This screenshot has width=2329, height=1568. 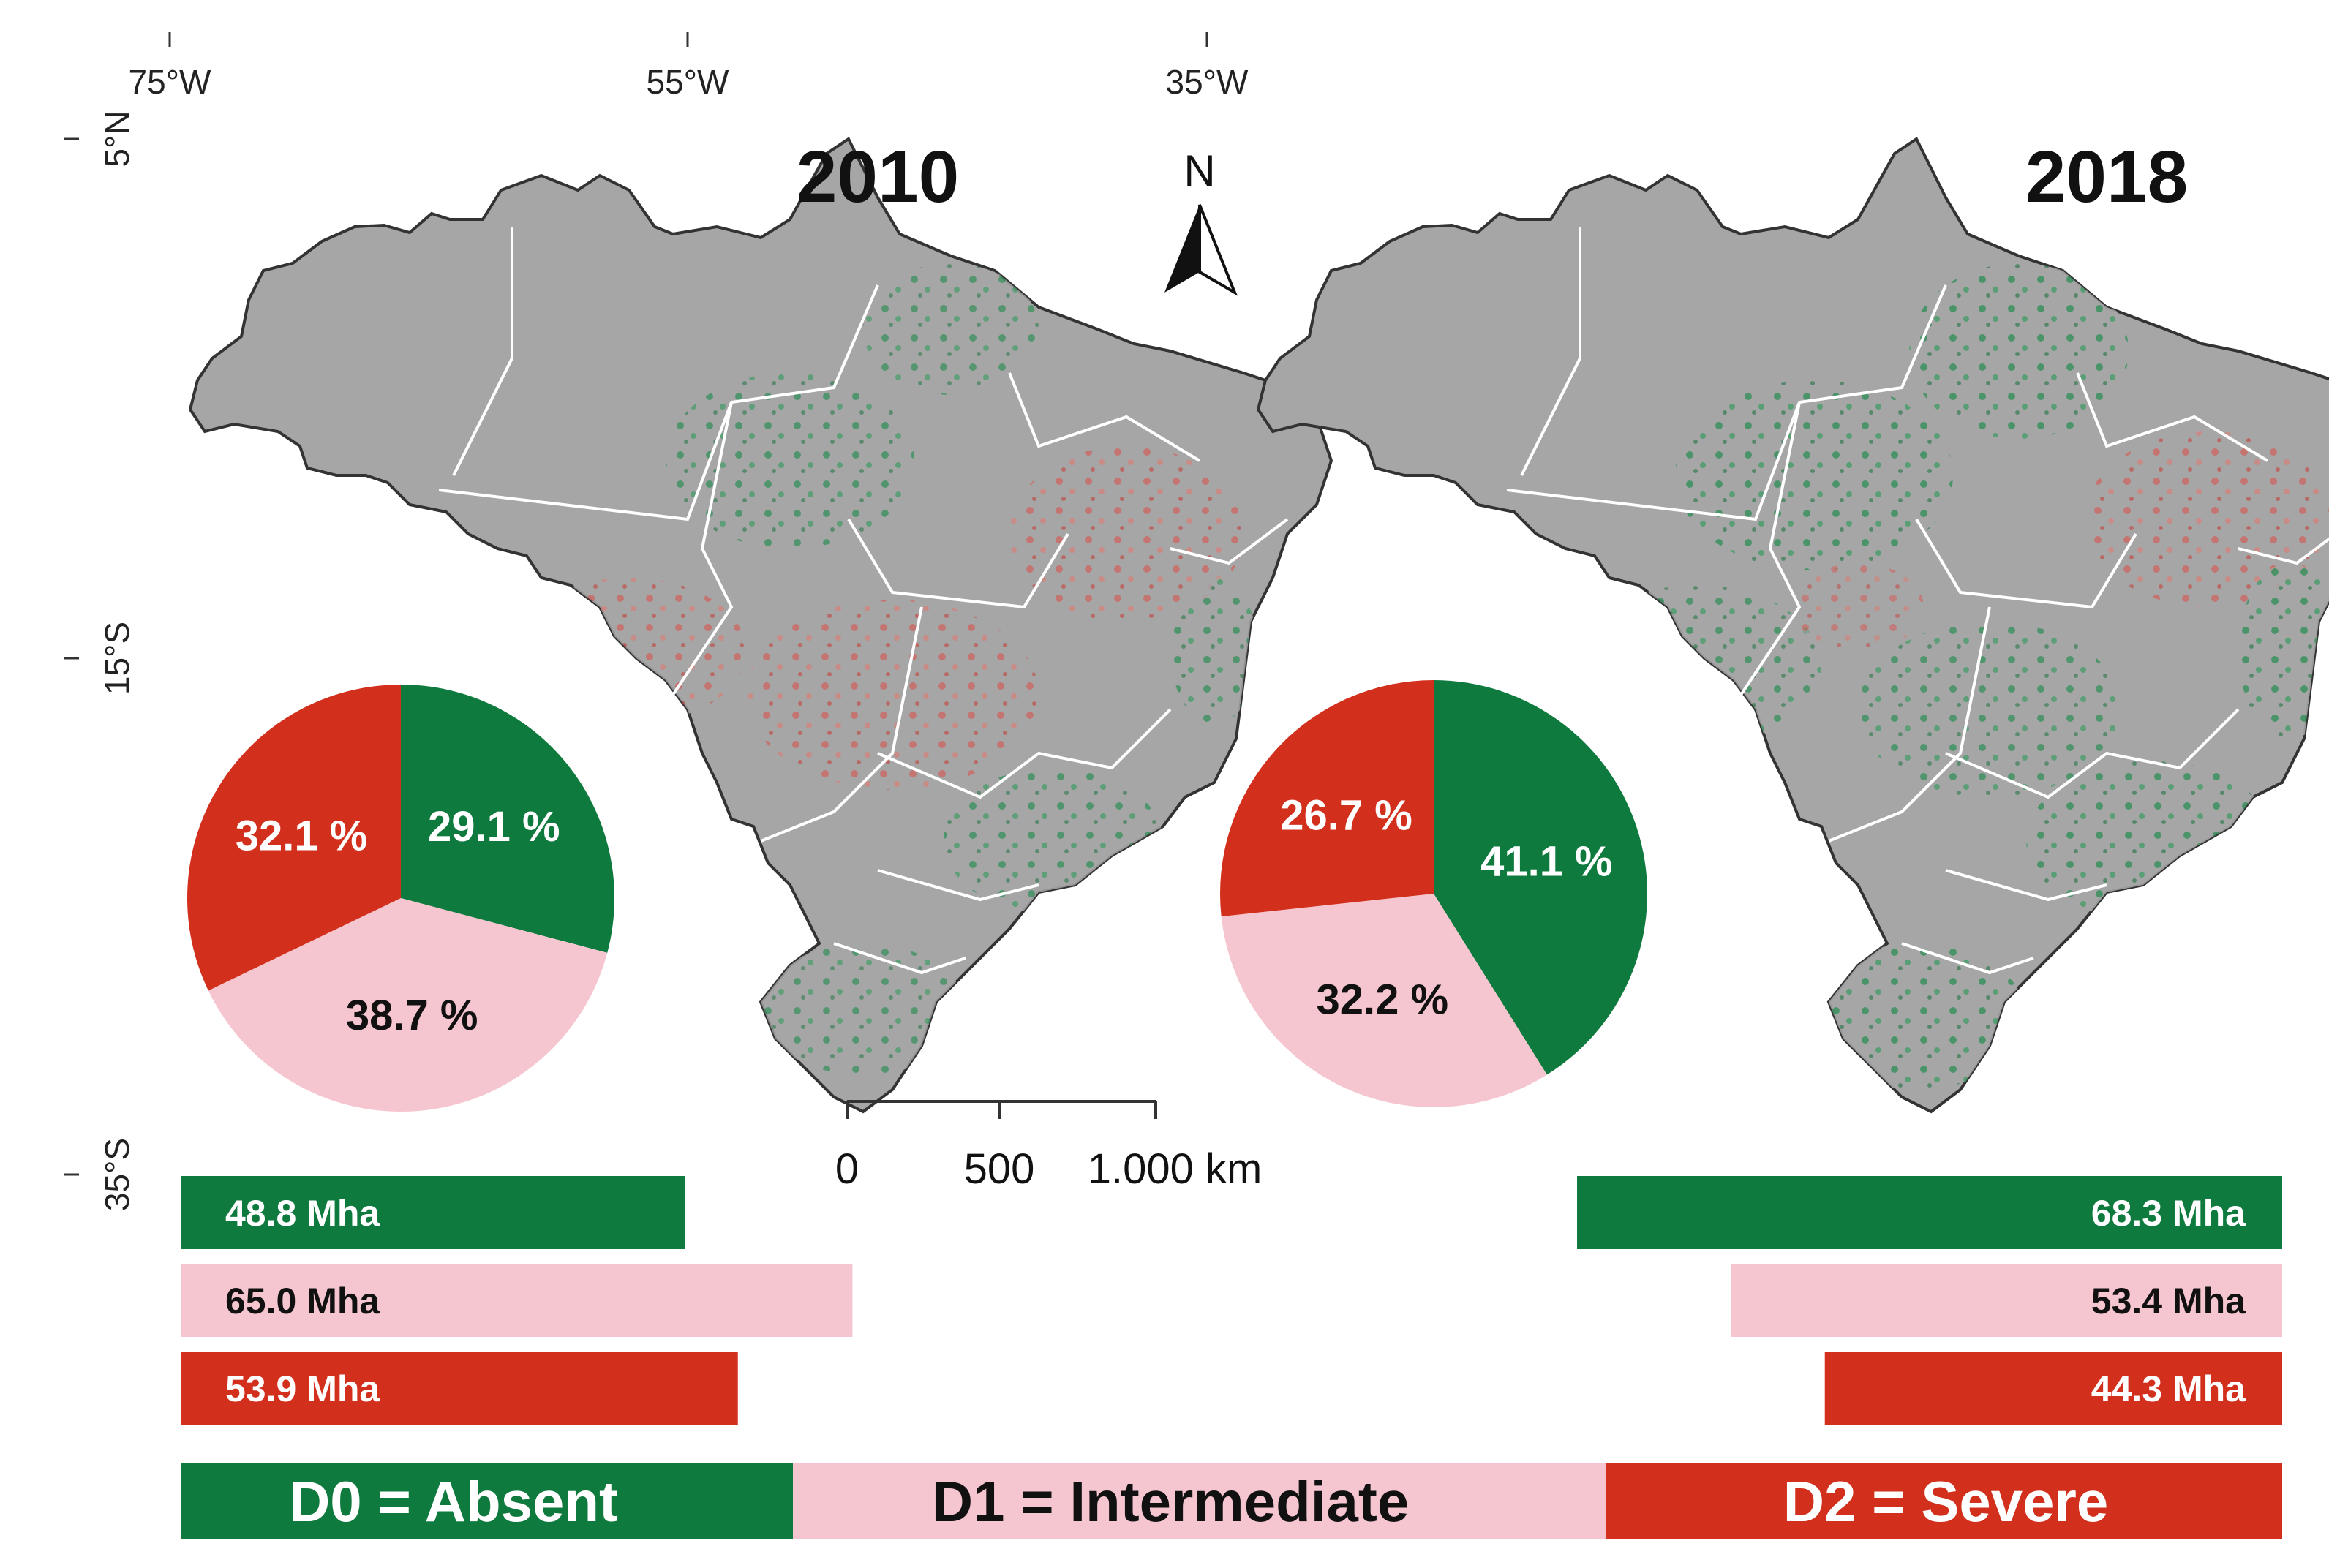 What do you see at coordinates (2168, 1301) in the screenshot?
I see `bar-label-2018-d1: 53.4 Mha` at bounding box center [2168, 1301].